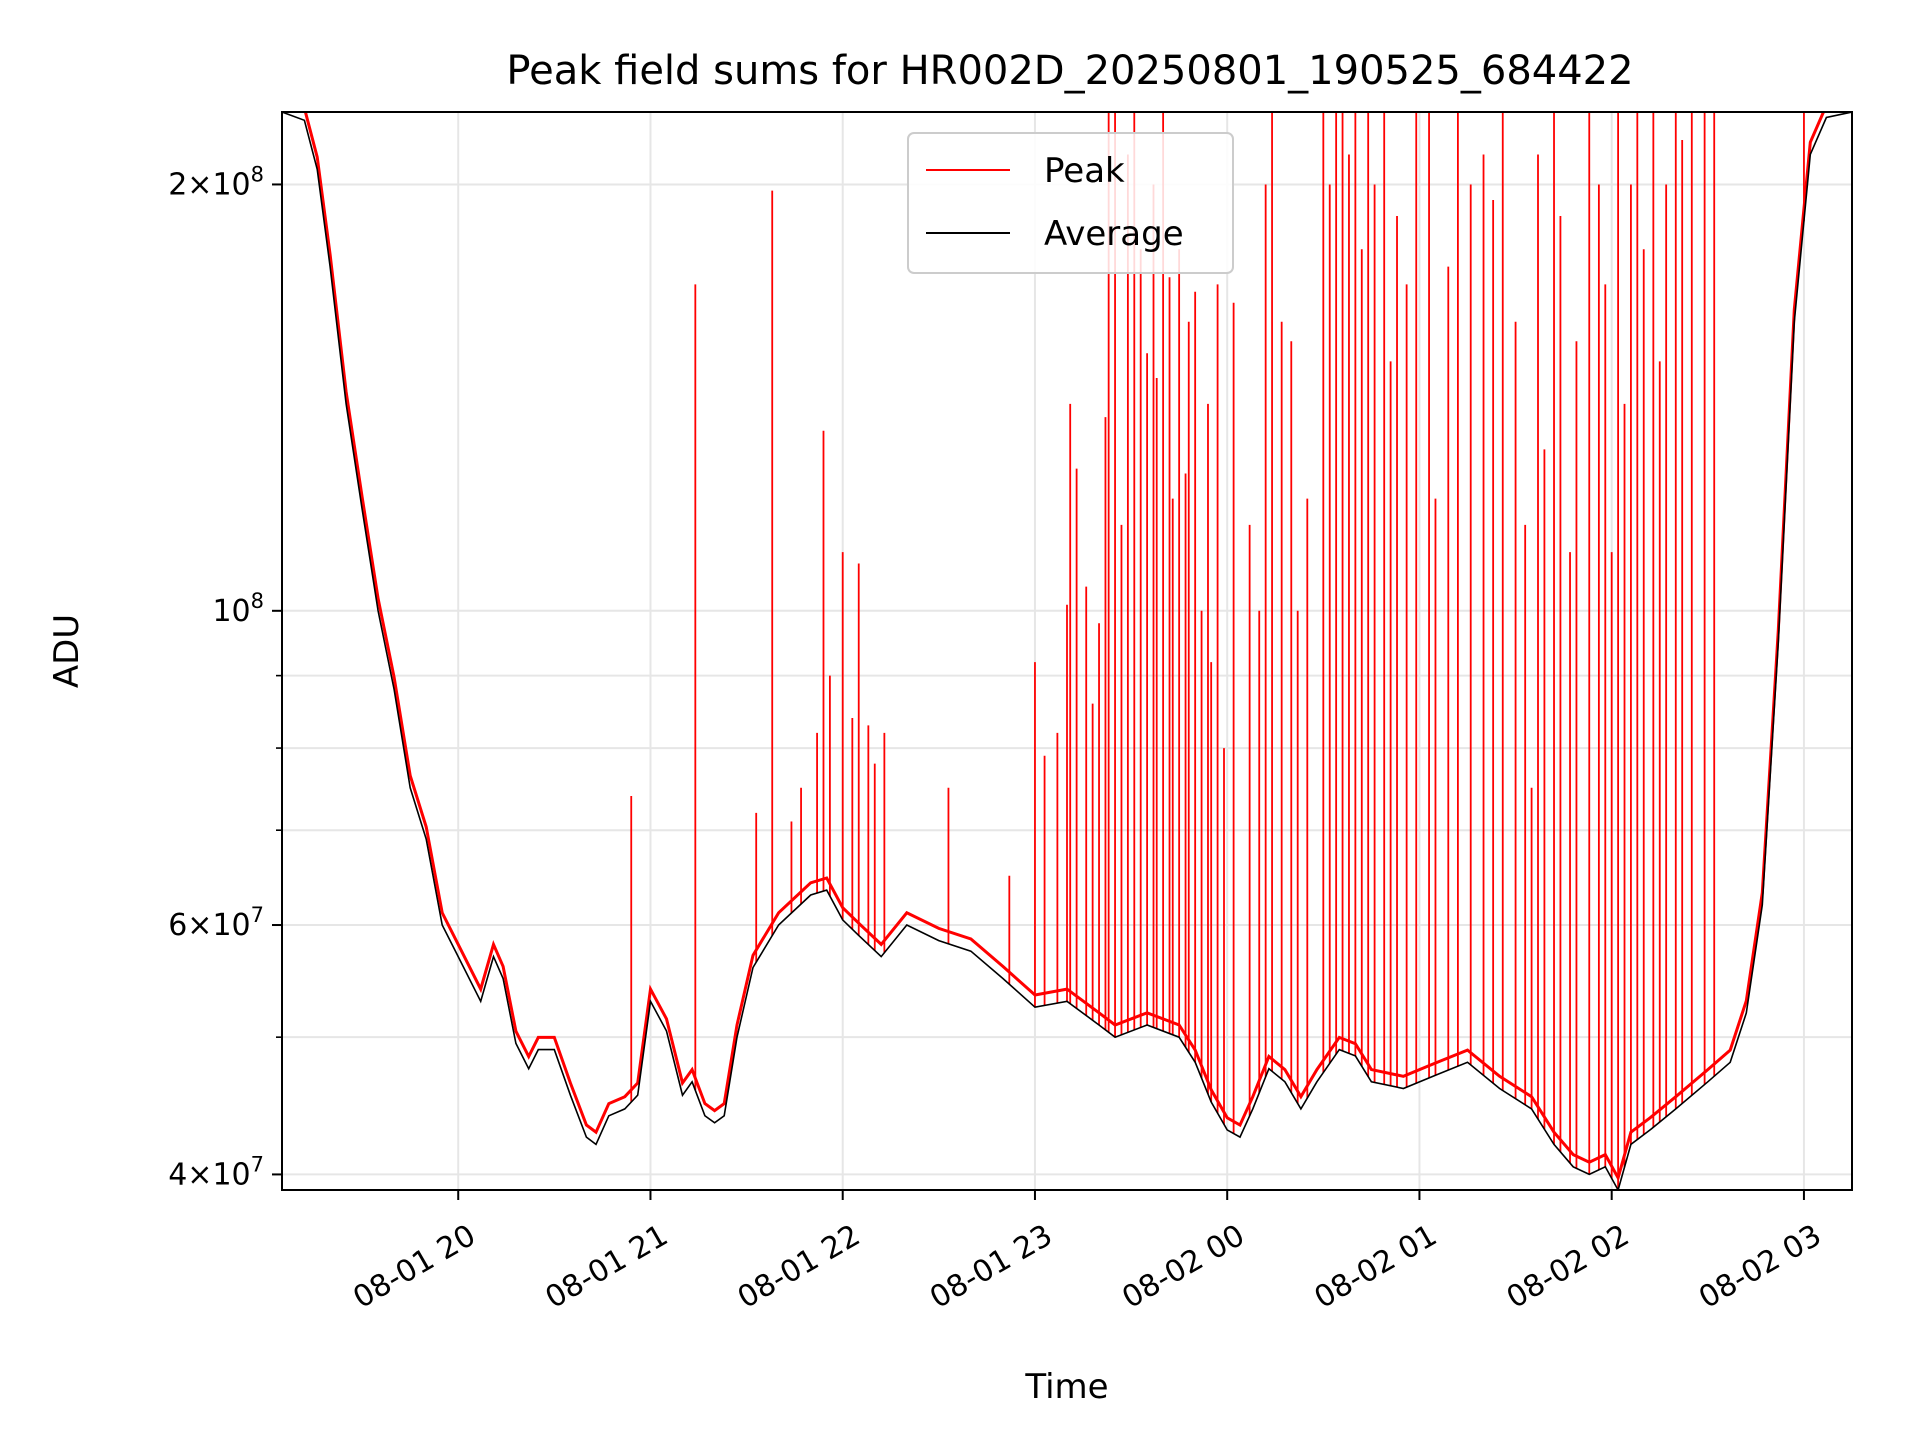 The height and width of the screenshot is (1440, 1920). Describe the element at coordinates (238, 609) in the screenshot. I see `y-tick-label: 108` at that location.